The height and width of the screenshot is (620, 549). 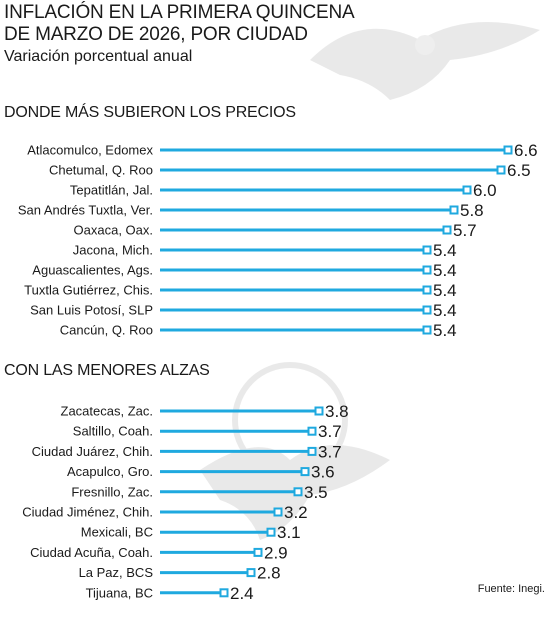 I want to click on eagle-watermark-top, so click(x=425, y=61).